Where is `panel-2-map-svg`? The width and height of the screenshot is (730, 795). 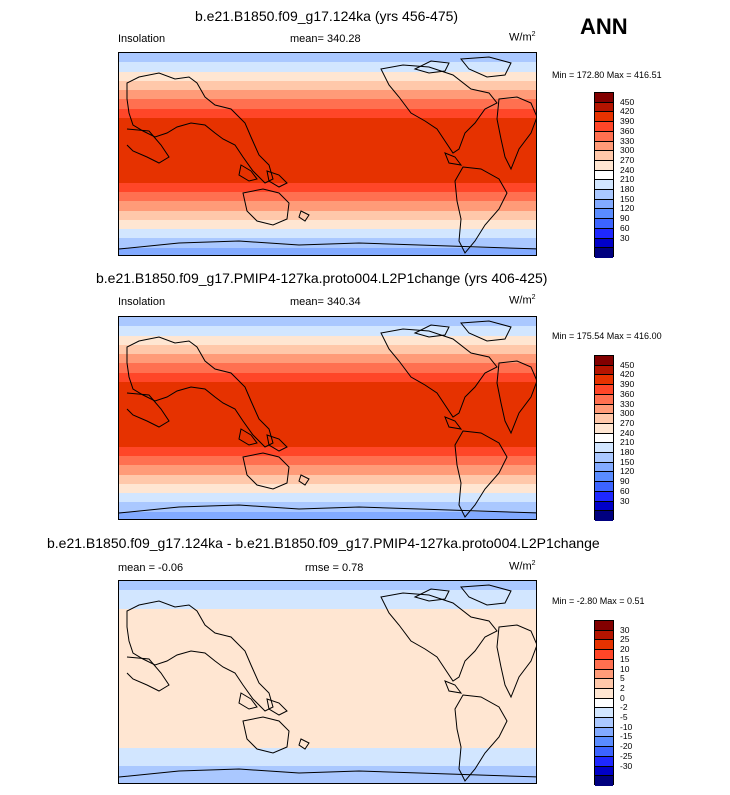
panel-2-map-svg is located at coordinates (327, 418).